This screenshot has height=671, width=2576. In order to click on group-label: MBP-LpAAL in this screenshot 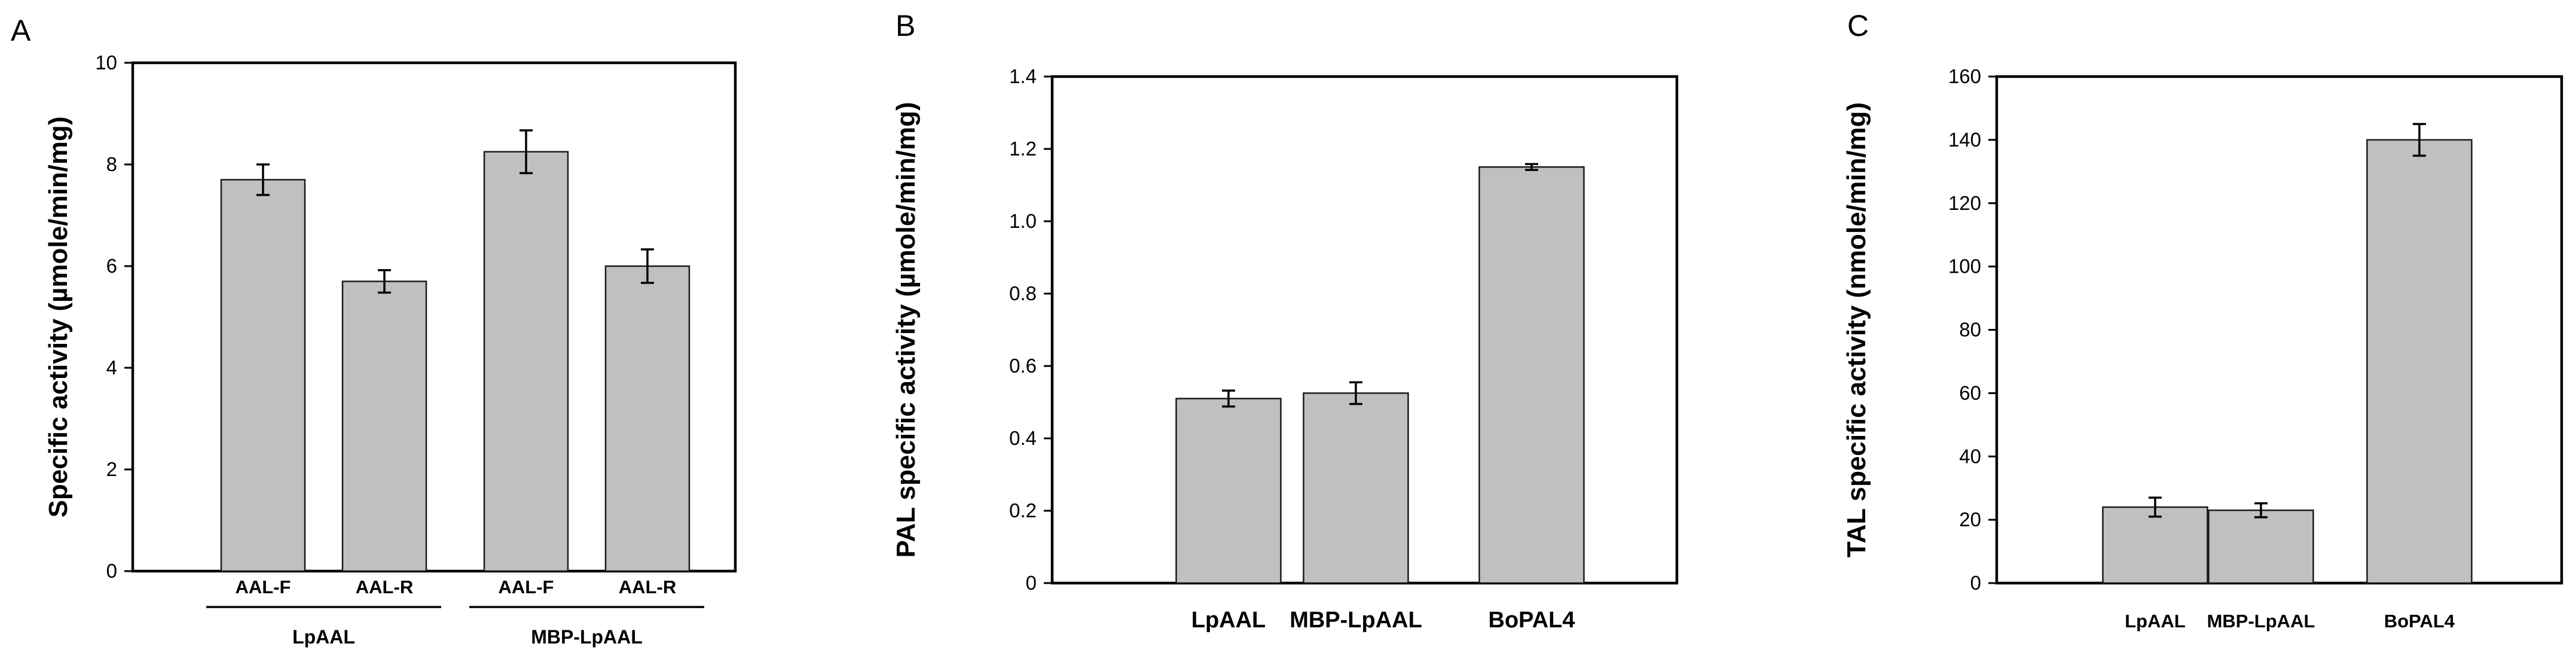, I will do `click(587, 637)`.